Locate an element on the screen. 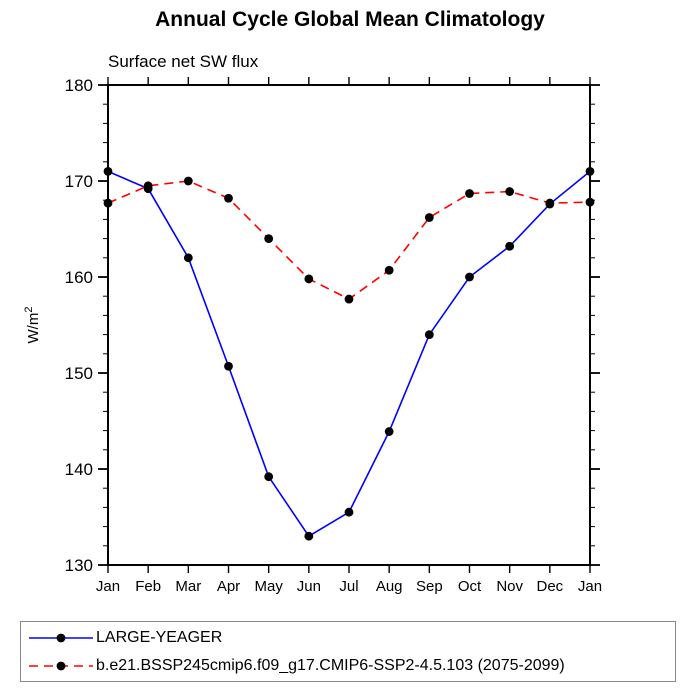 The height and width of the screenshot is (700, 700). legend-sample-solid-blue is located at coordinates (61, 637).